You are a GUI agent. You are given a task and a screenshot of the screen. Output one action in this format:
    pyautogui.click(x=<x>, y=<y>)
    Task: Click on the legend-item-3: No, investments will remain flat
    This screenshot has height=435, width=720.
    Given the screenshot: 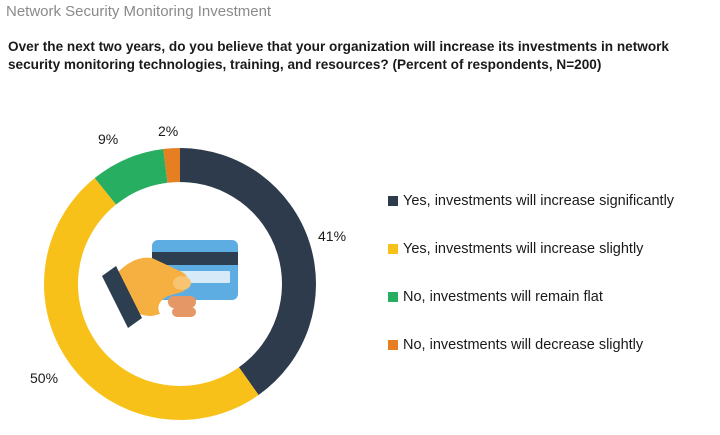 What is the action you would take?
    pyautogui.click(x=495, y=297)
    